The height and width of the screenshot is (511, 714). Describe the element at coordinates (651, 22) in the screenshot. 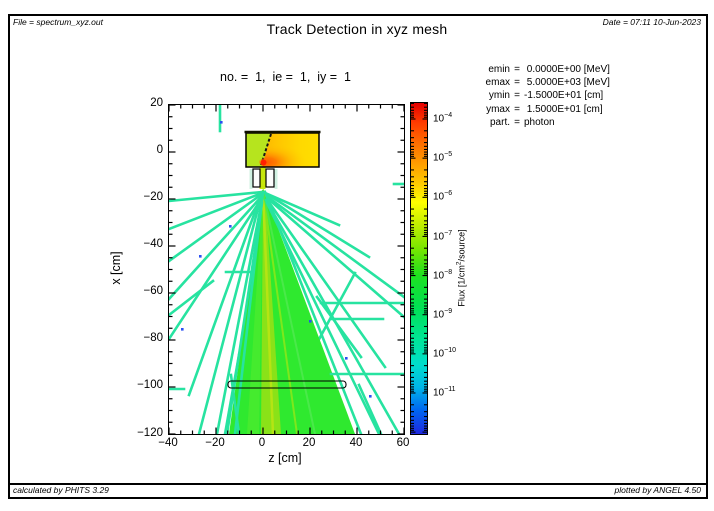

I see `header-date-label: Date = 07:11 10-Jun-2023` at that location.